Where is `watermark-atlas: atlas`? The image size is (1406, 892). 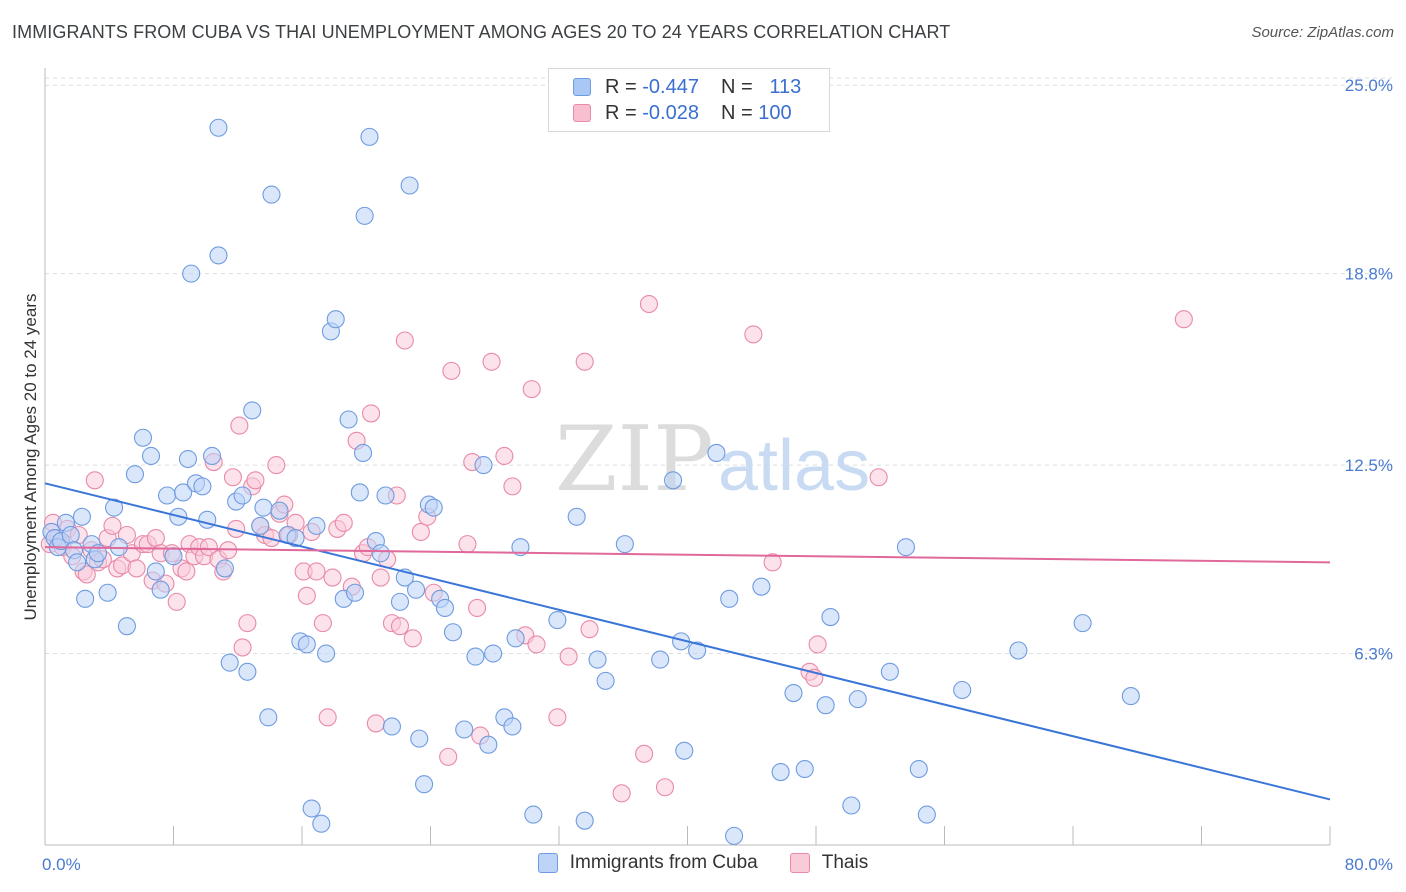
watermark-atlas: atlas is located at coordinates (794, 466).